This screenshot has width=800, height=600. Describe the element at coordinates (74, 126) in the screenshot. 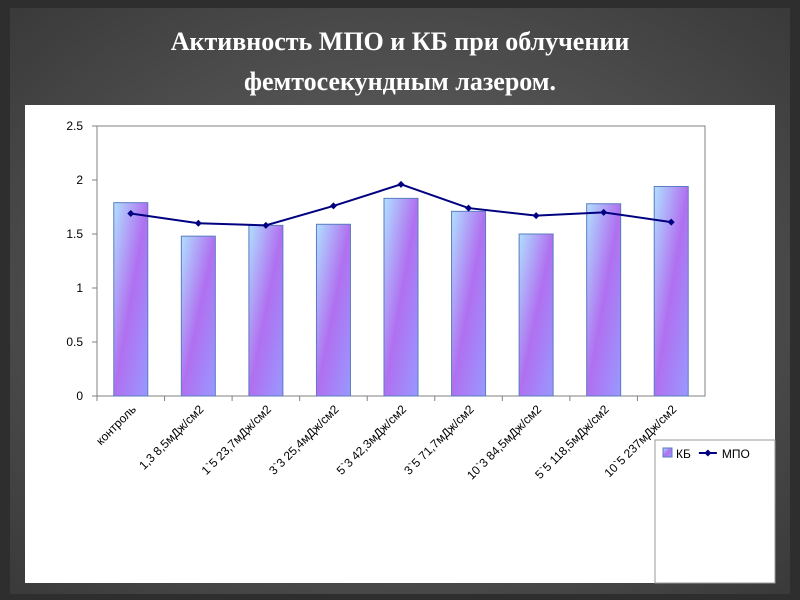

I see `y-tick-label: 2.5` at that location.